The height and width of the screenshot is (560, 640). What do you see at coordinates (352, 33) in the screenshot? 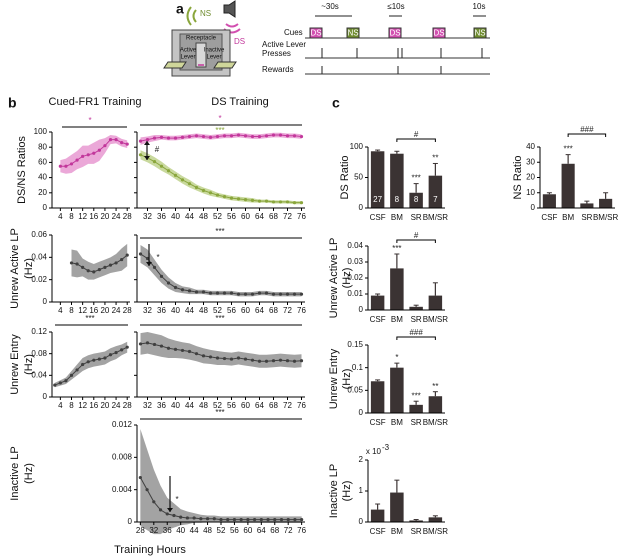
I see `cue-label: NS` at bounding box center [352, 33].